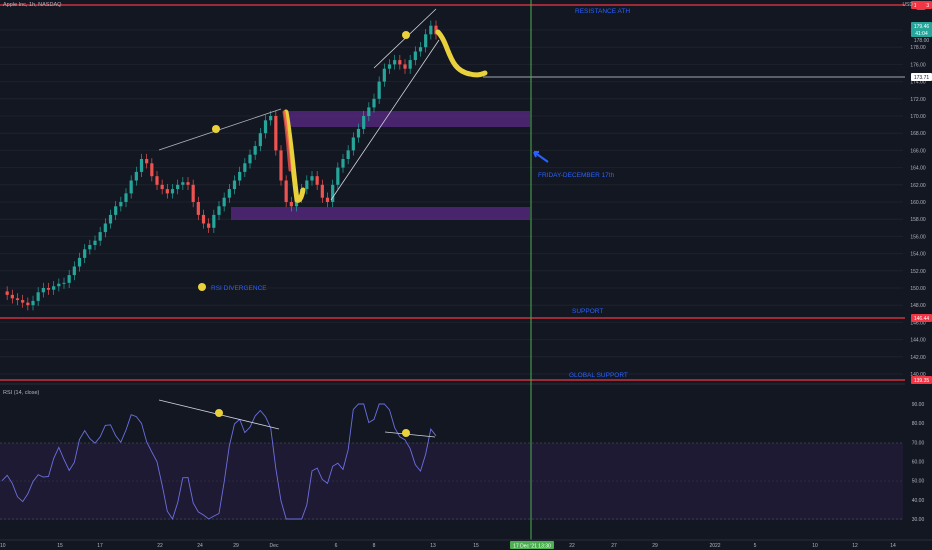  What do you see at coordinates (598, 375) in the screenshot?
I see `annotation-global-support: GLOBAL SUPPORT` at bounding box center [598, 375].